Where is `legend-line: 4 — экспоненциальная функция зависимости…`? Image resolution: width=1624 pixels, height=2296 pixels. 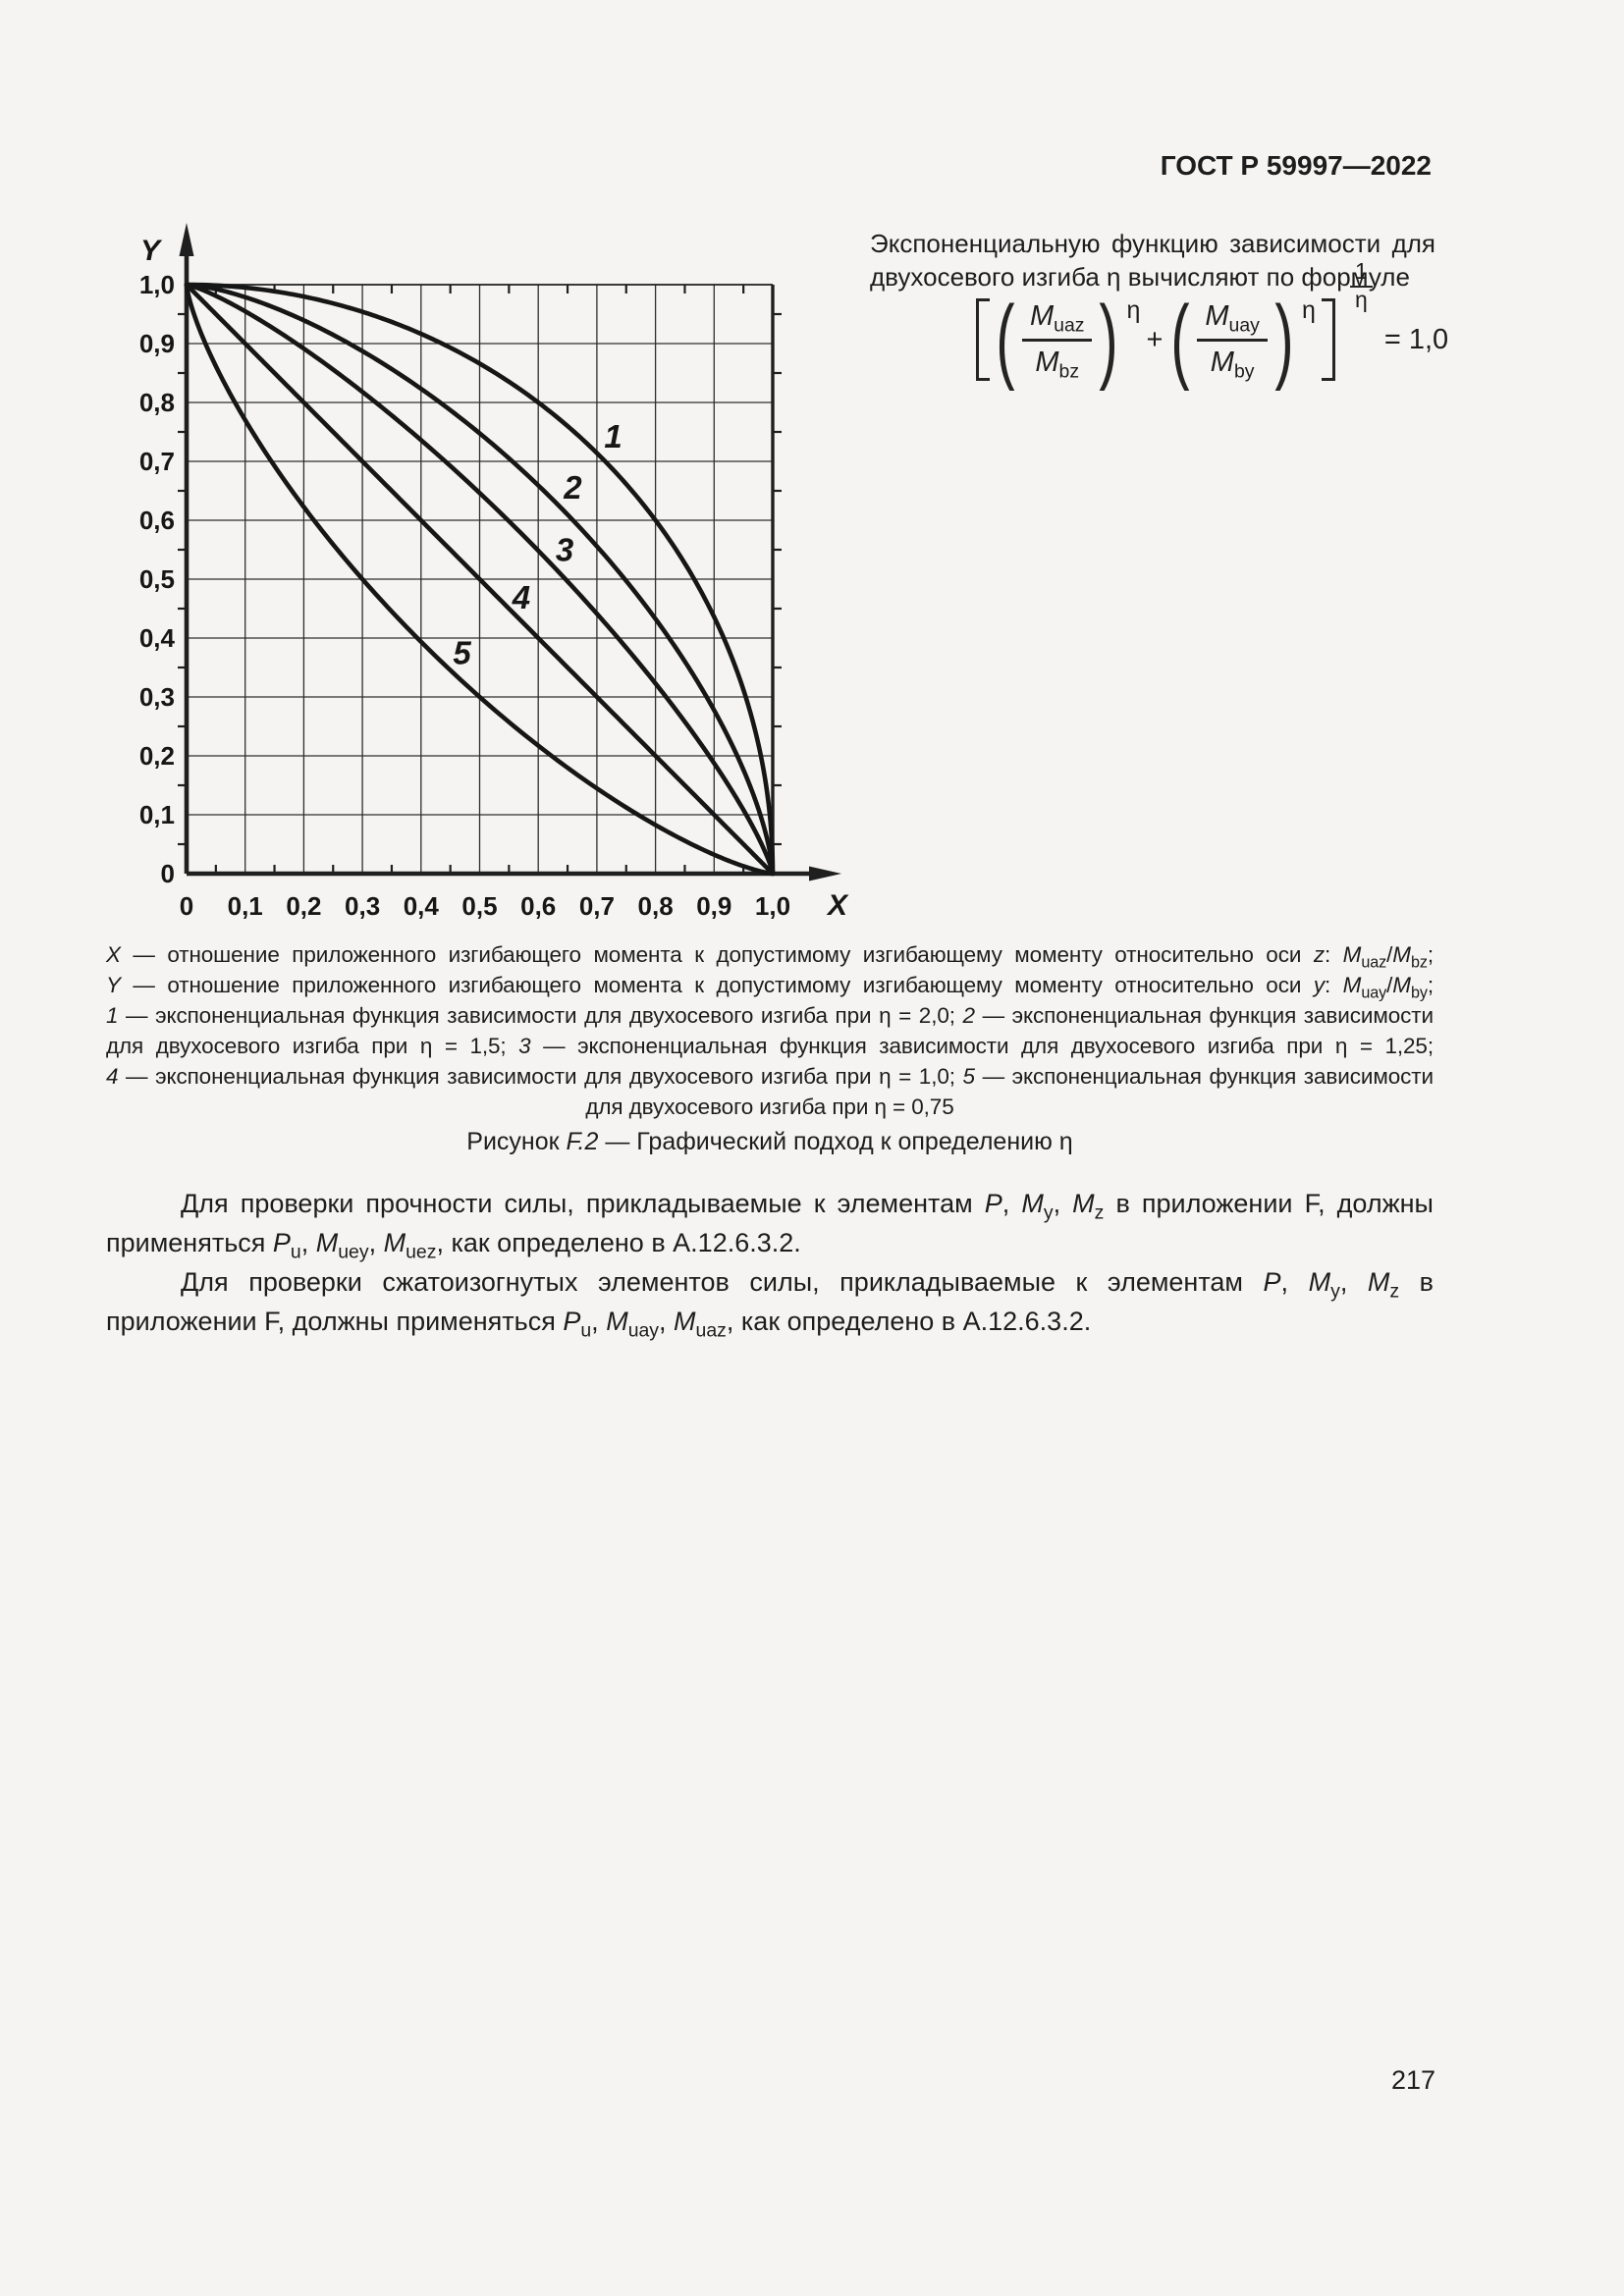
legend-line: 4 — экспоненциальная функция зависимости… is located at coordinates (770, 1076).